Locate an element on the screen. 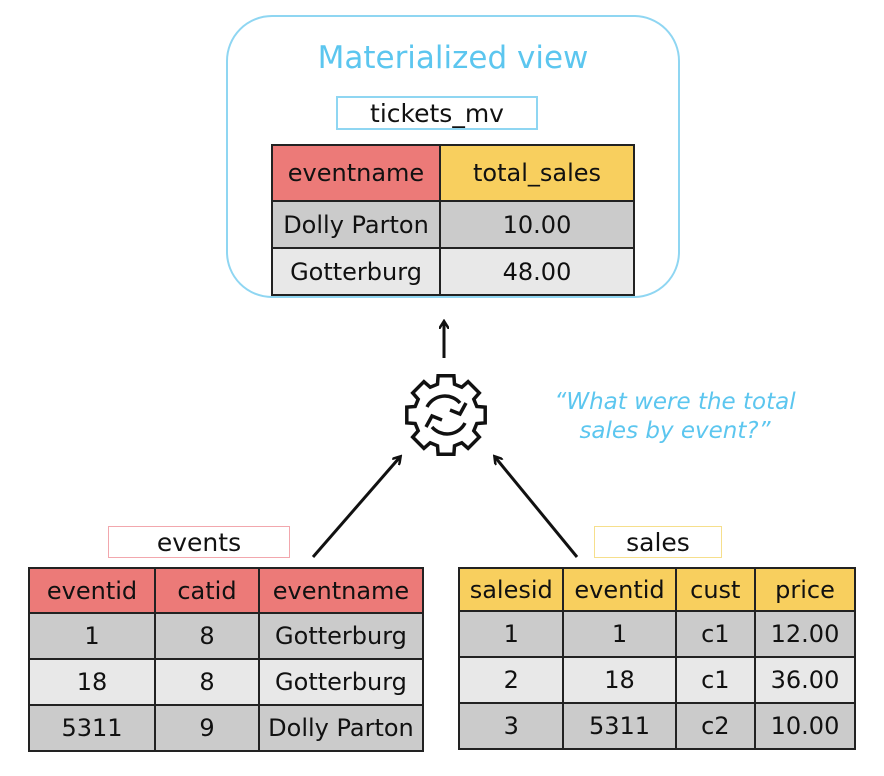  question-text: “What were the total sales by event?” is located at coordinates (675, 417).